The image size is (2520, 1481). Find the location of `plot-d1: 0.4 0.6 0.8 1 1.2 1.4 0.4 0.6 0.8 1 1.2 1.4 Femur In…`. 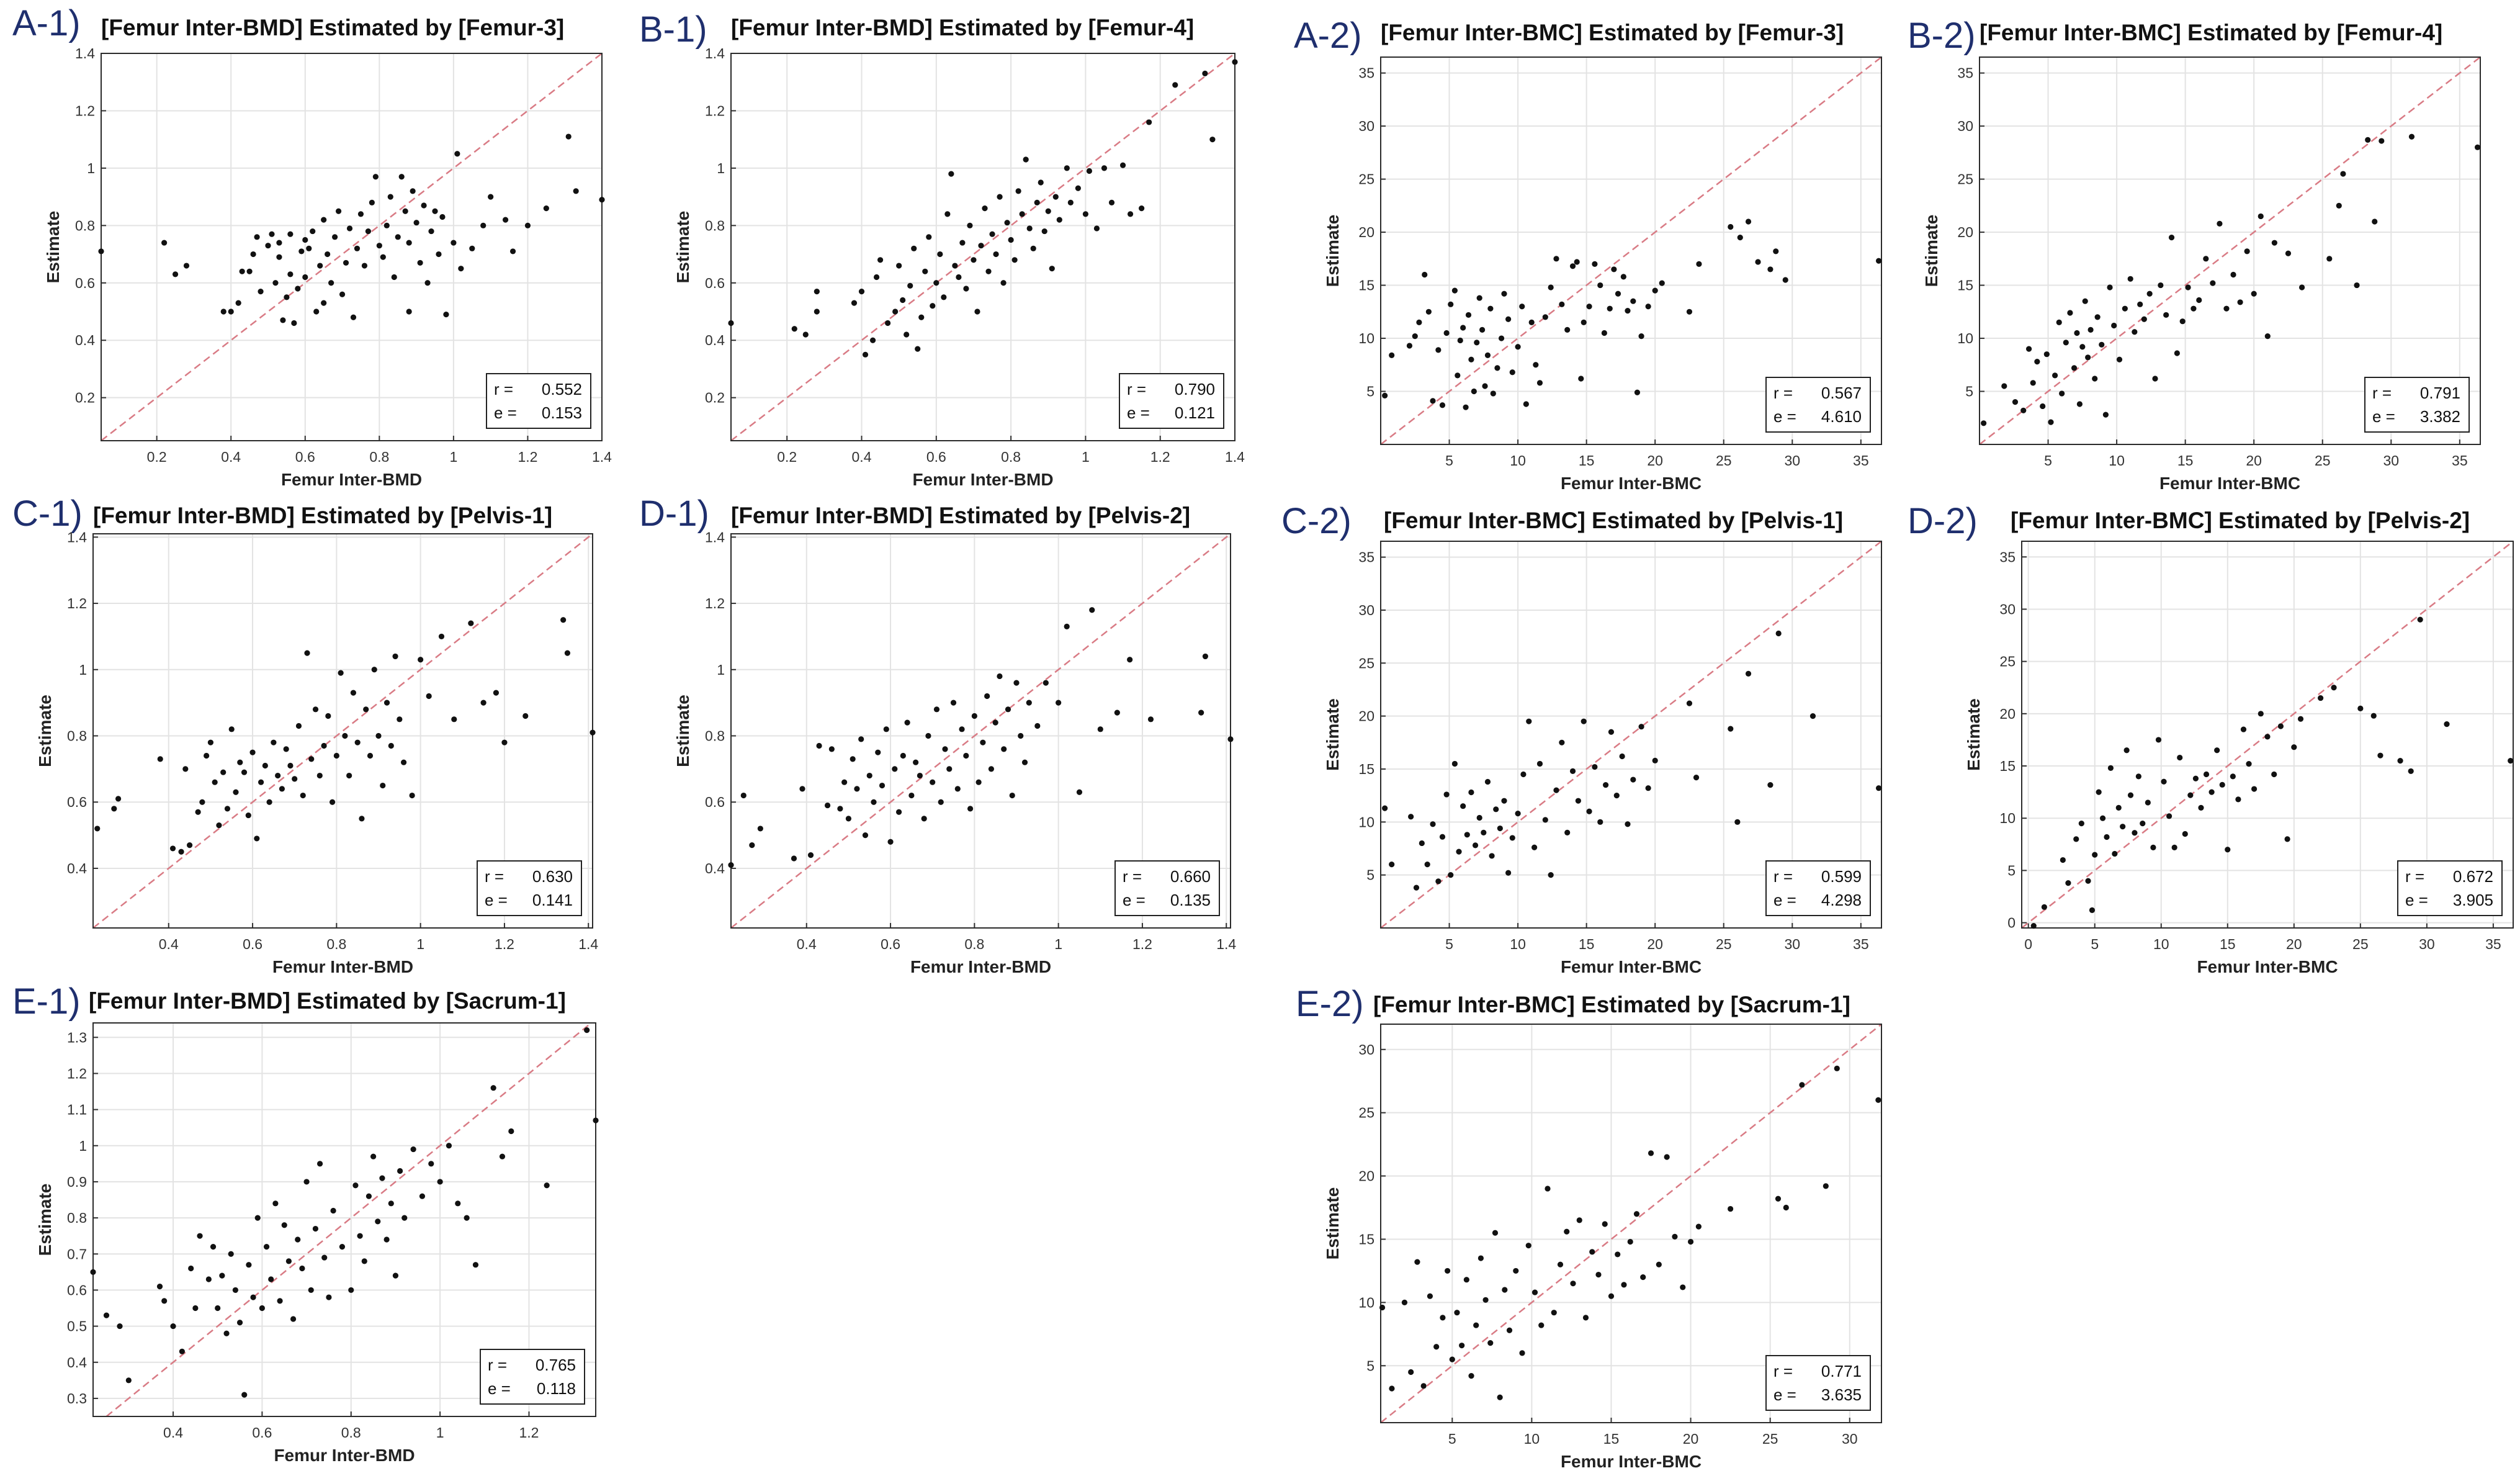

plot-d1: 0.4 0.6 0.8 1 1.2 1.4 0.4 0.6 0.8 1 1.2 1.4 Femur In… is located at coordinates (955, 752).